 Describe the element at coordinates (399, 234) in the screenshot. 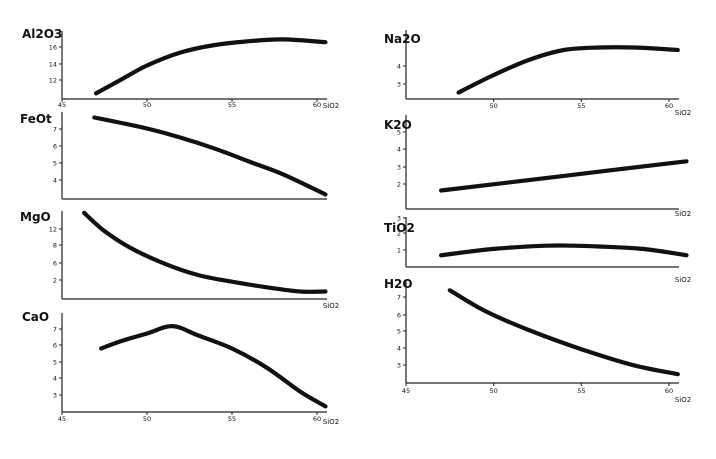

I see `tio2-y-tick-label: 2` at that location.